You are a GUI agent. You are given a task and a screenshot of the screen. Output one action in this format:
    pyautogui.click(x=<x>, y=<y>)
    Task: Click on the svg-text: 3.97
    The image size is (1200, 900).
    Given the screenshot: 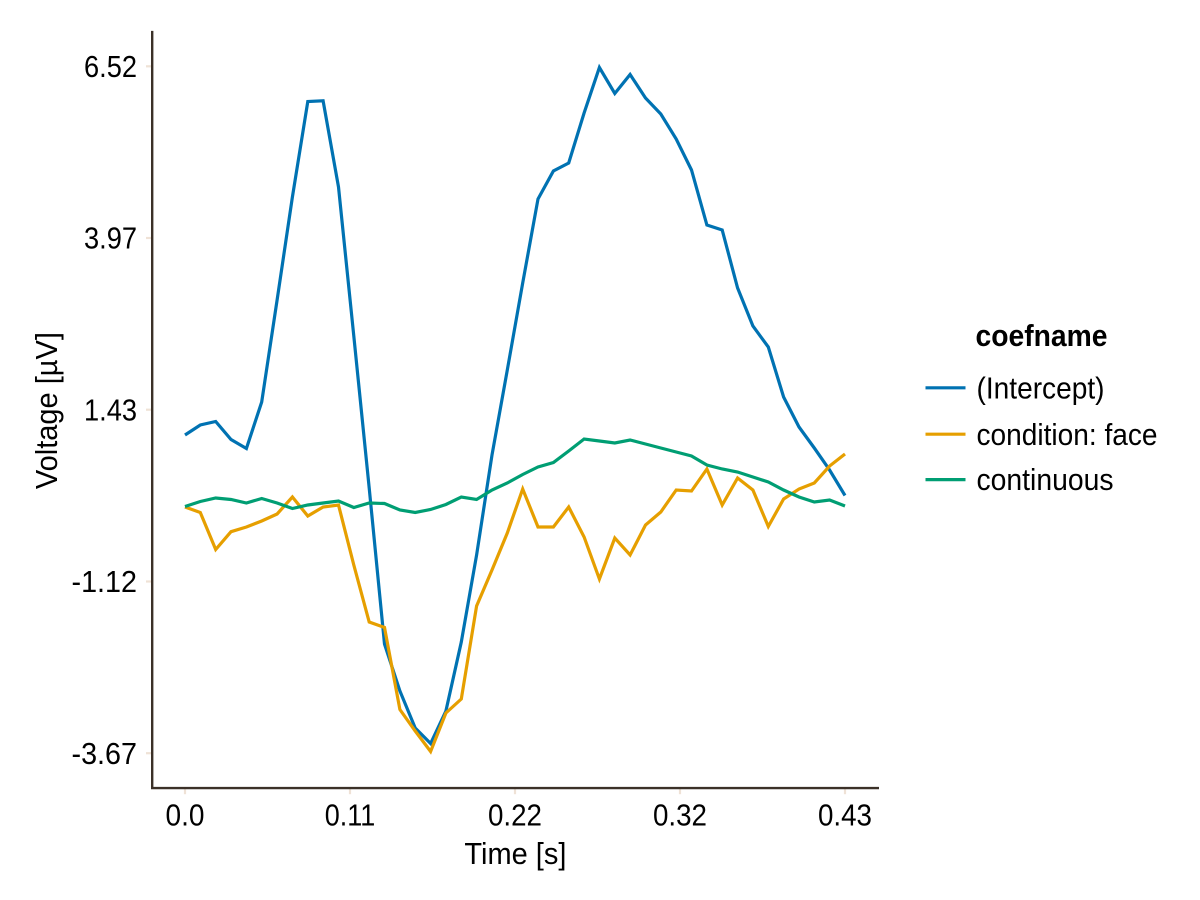 What is the action you would take?
    pyautogui.click(x=110, y=239)
    